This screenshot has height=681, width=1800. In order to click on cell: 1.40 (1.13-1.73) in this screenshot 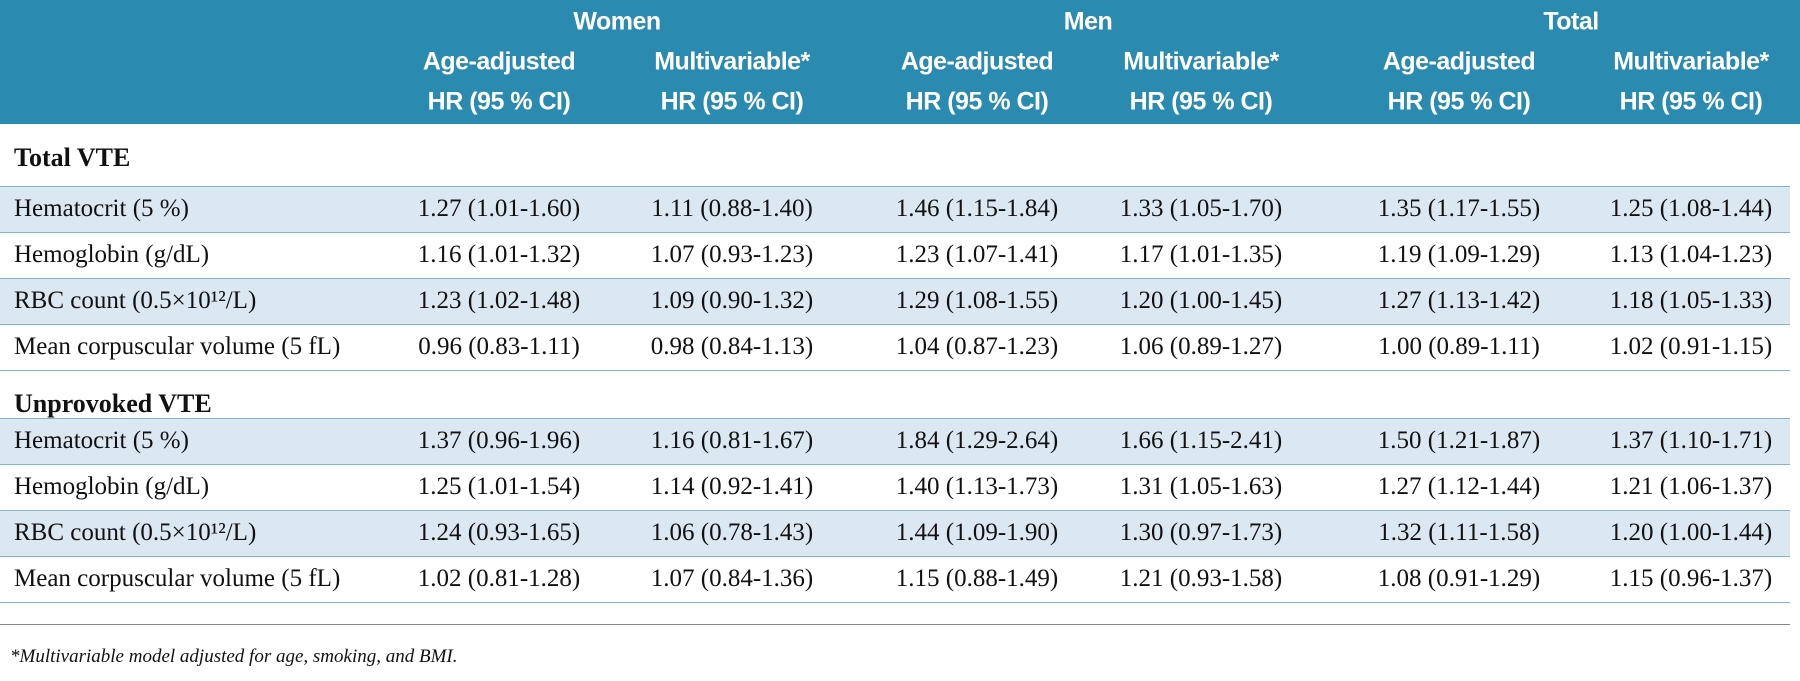, I will do `click(977, 486)`.